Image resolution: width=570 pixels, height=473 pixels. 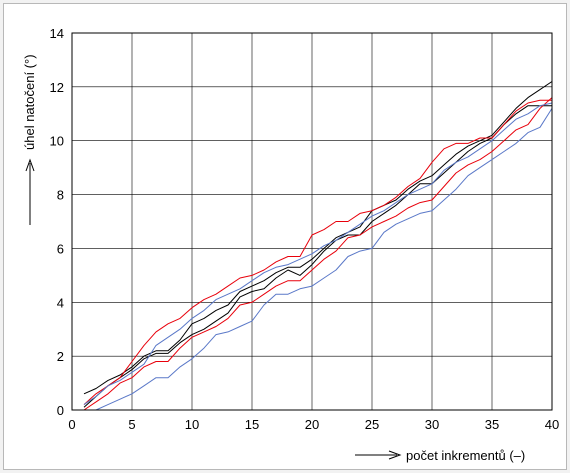 What do you see at coordinates (60, 248) in the screenshot?
I see `y-tick-label: 6` at bounding box center [60, 248].